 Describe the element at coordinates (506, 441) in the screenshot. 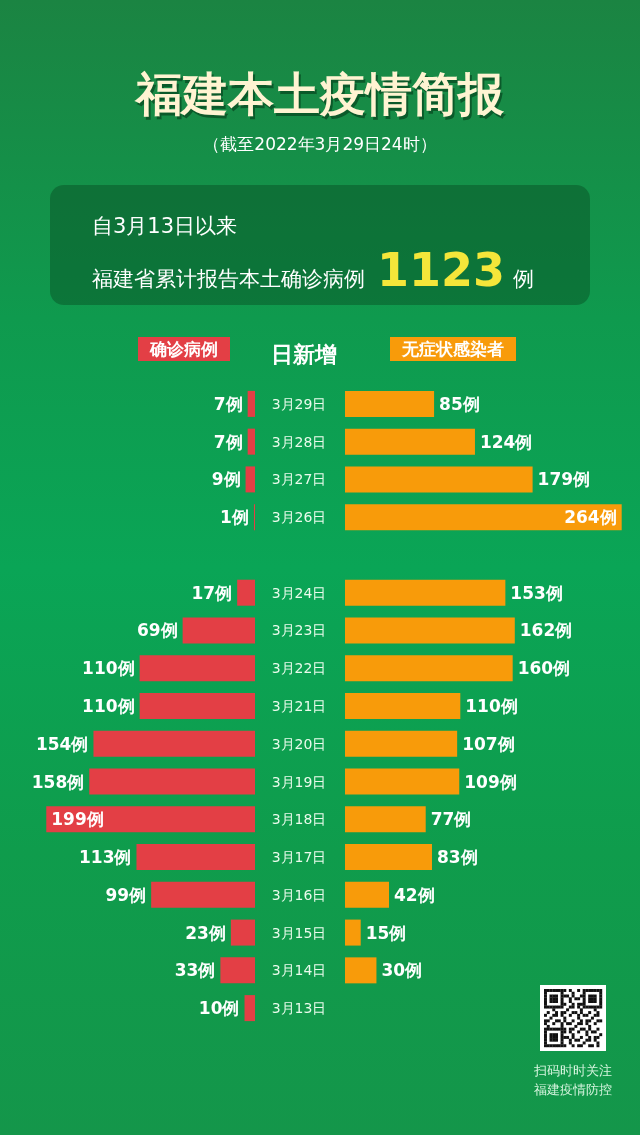

I see `data-label: 124例` at that location.